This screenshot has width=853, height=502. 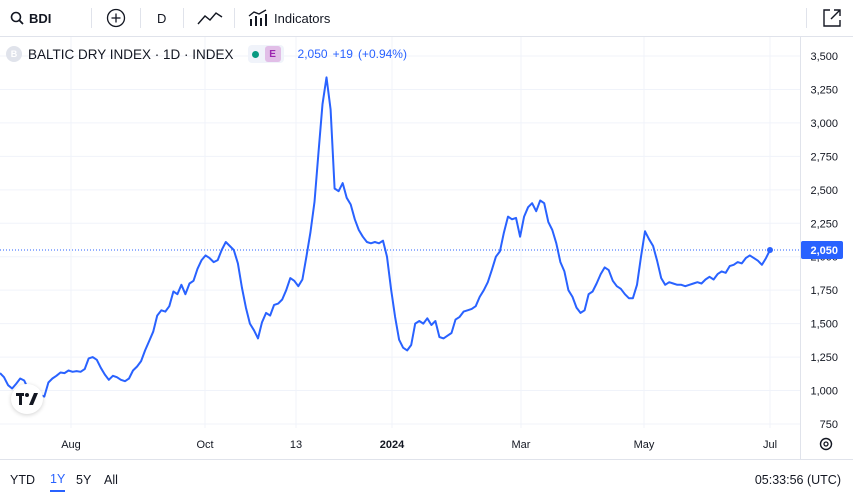 I want to click on time-axis-label: Aug, so click(x=71, y=445).